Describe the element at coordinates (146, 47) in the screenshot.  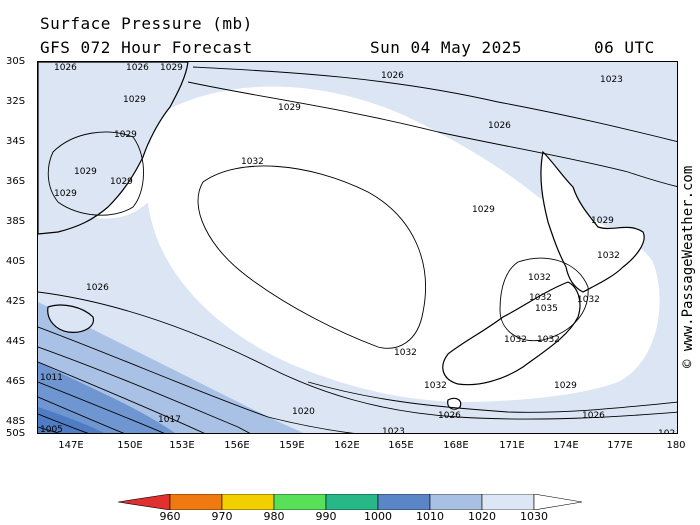
I see `forecast-subtitle: GFS 072 Hour Forecast` at that location.